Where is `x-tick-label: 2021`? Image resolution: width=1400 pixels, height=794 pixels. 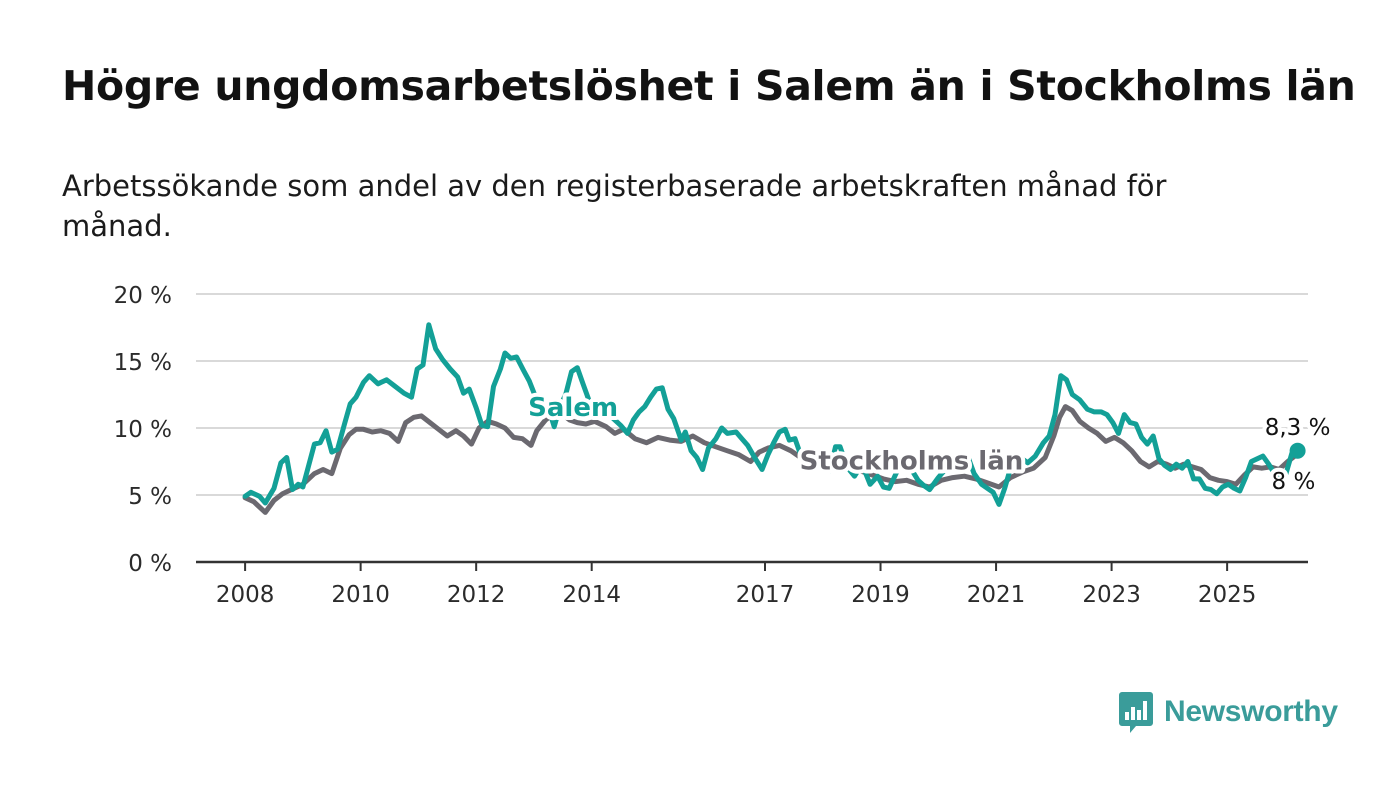 x-tick-label: 2021 is located at coordinates (996, 595).